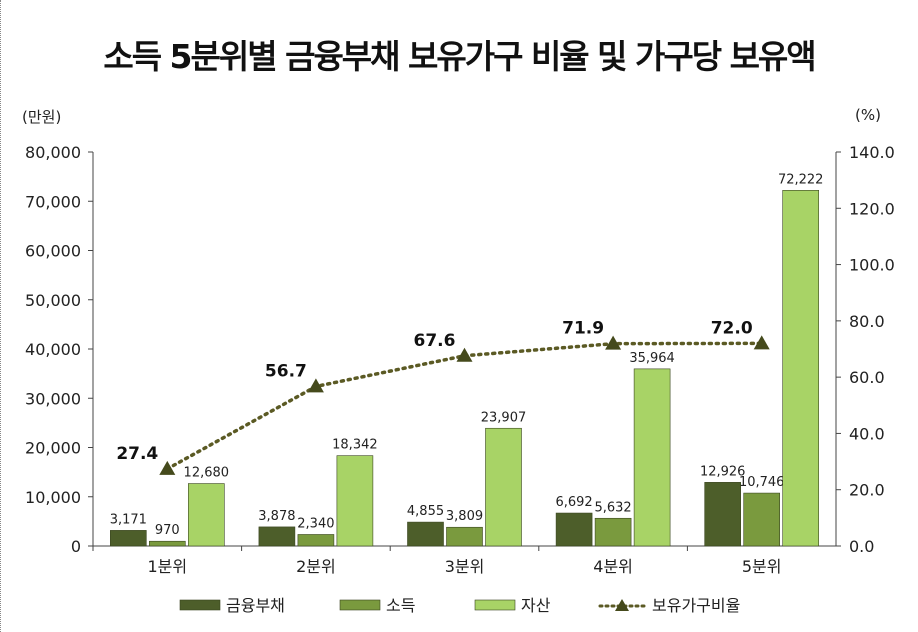  I want to click on left-tick-label: 20,000, so click(53, 448).